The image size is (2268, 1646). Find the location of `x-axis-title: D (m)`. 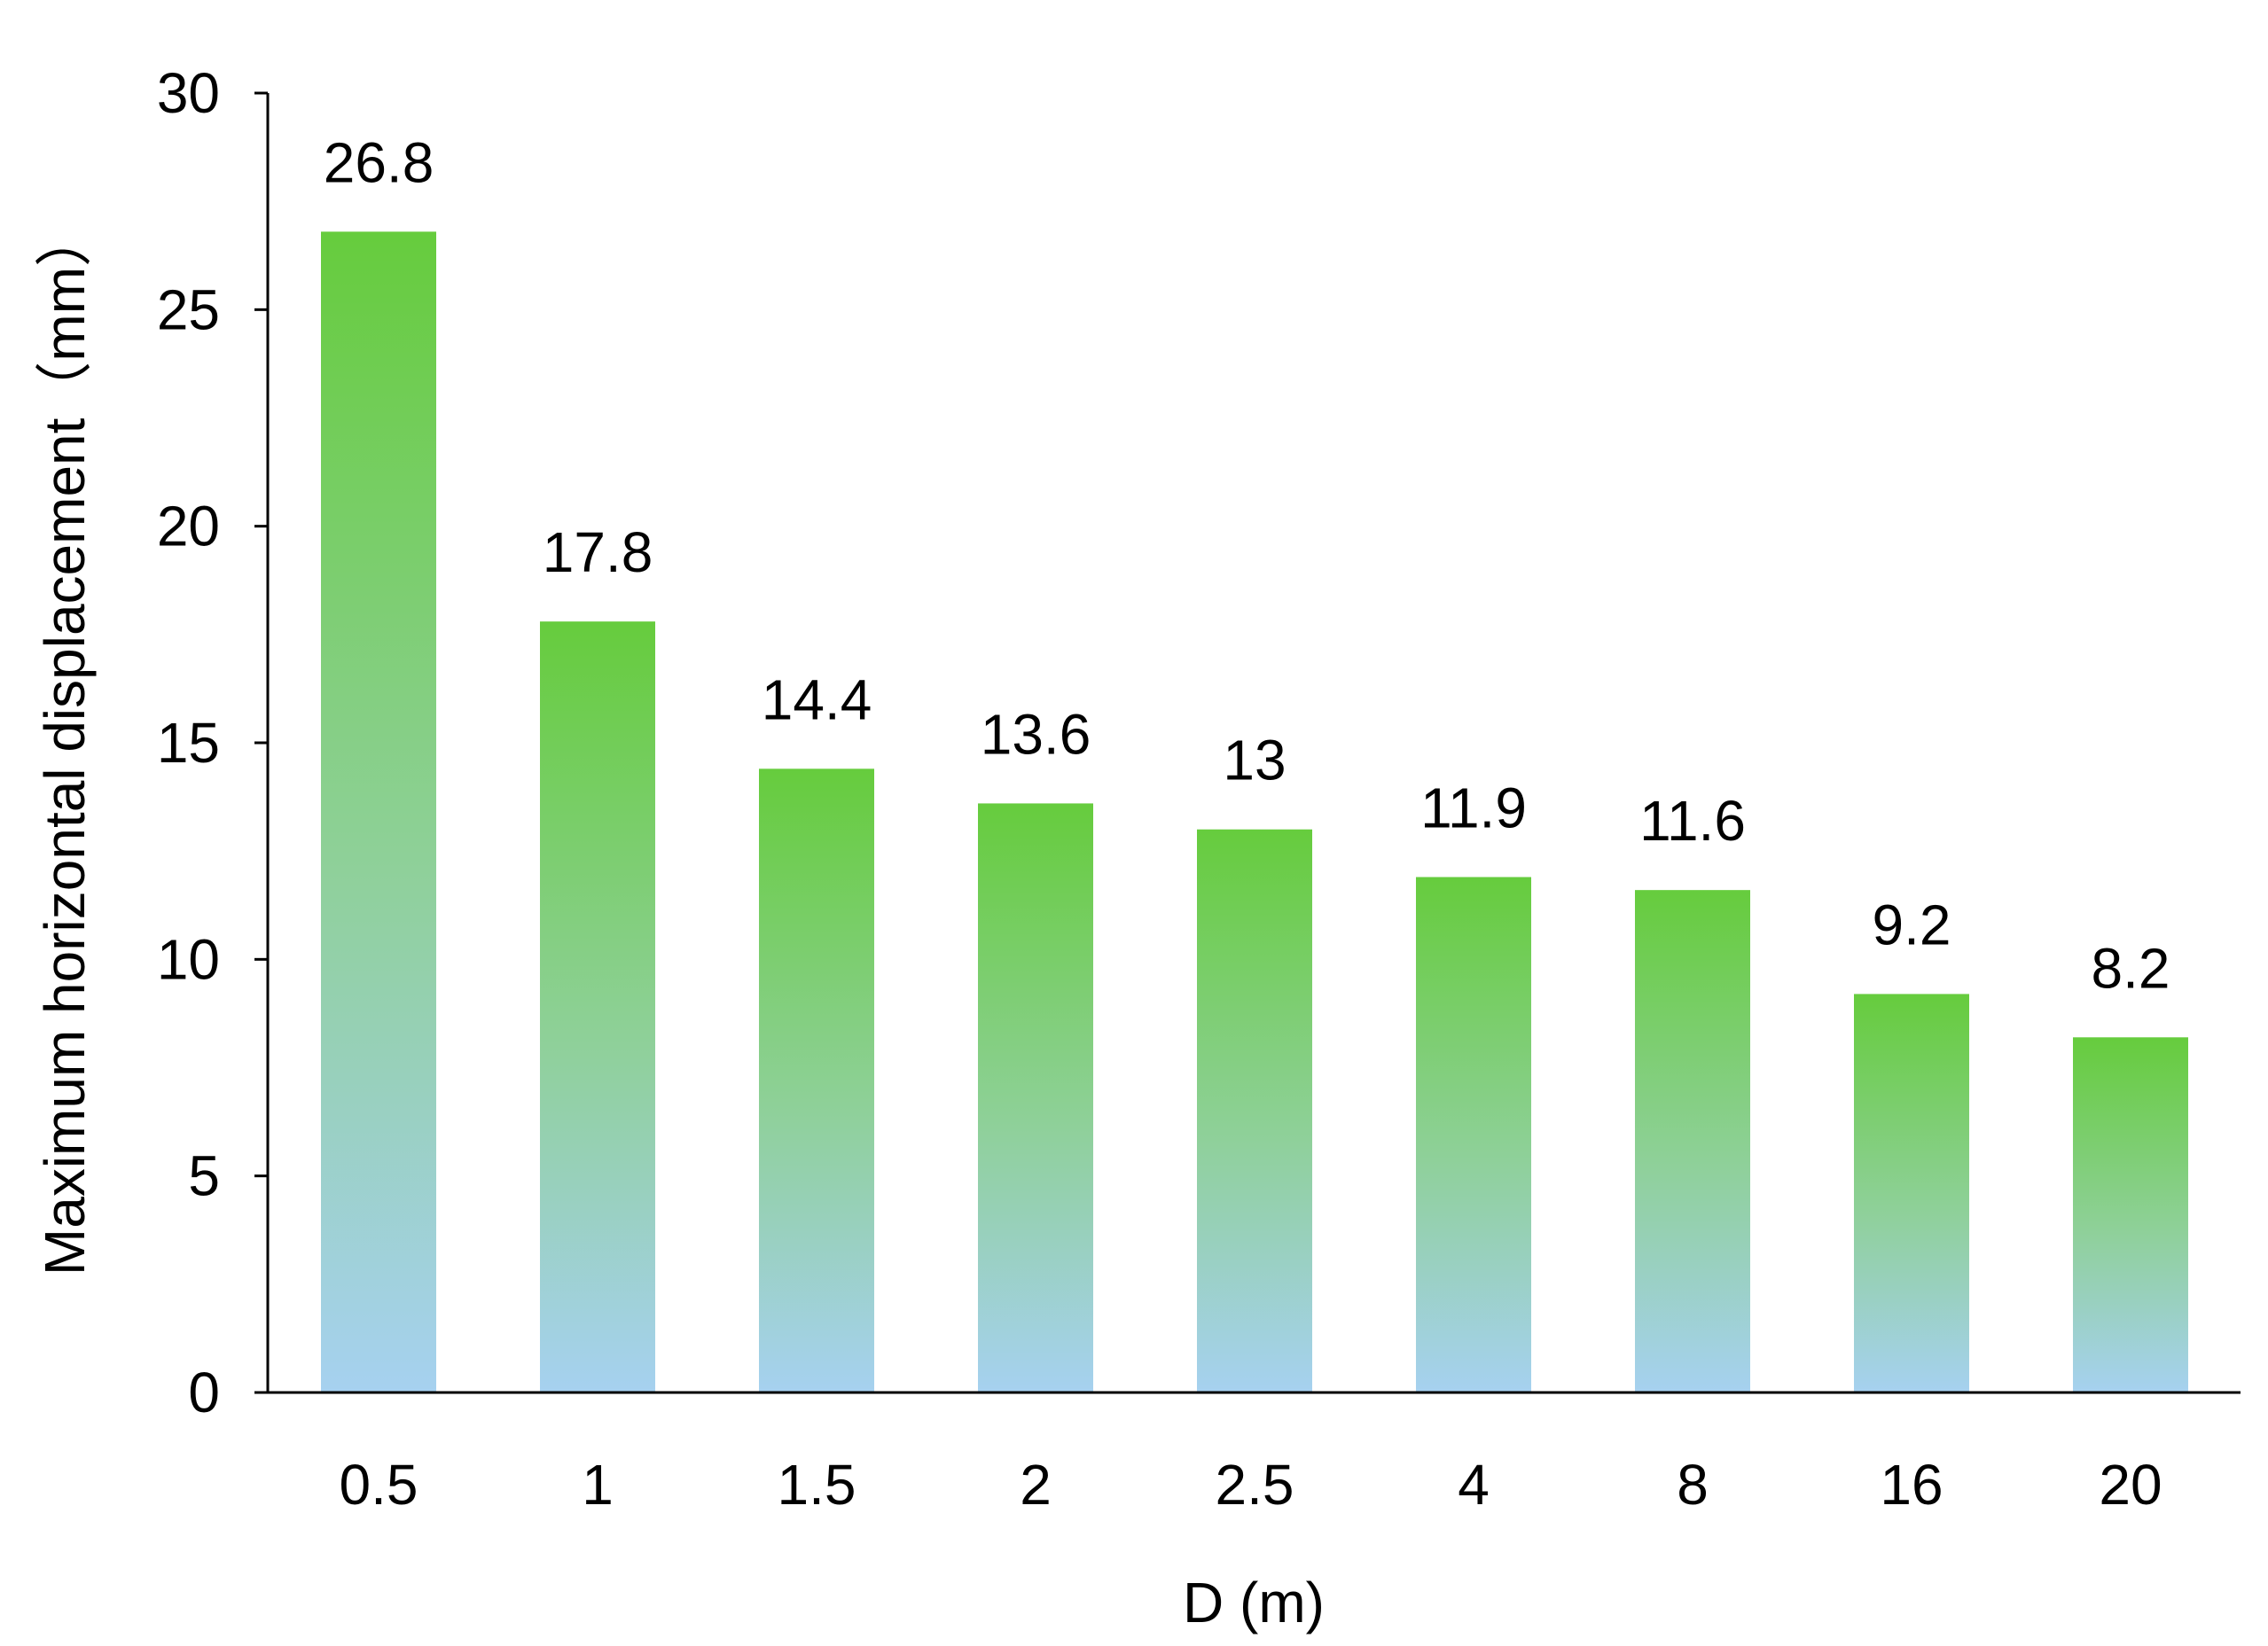

x-axis-title: D (m) is located at coordinates (1254, 1602).